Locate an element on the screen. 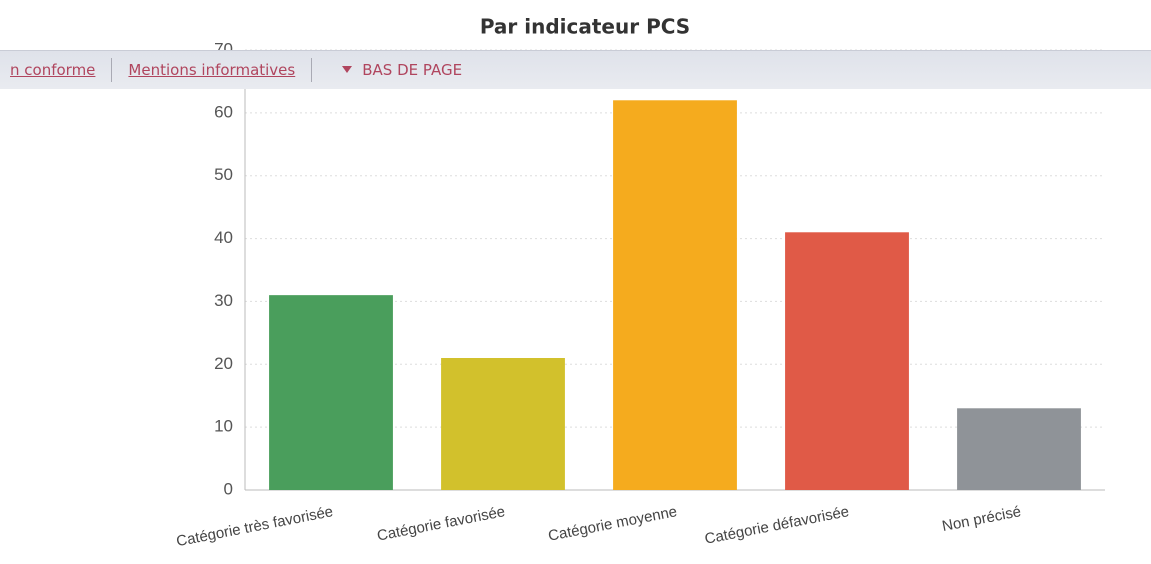 The width and height of the screenshot is (1151, 564). nav-link: n conforme is located at coordinates (53, 70).